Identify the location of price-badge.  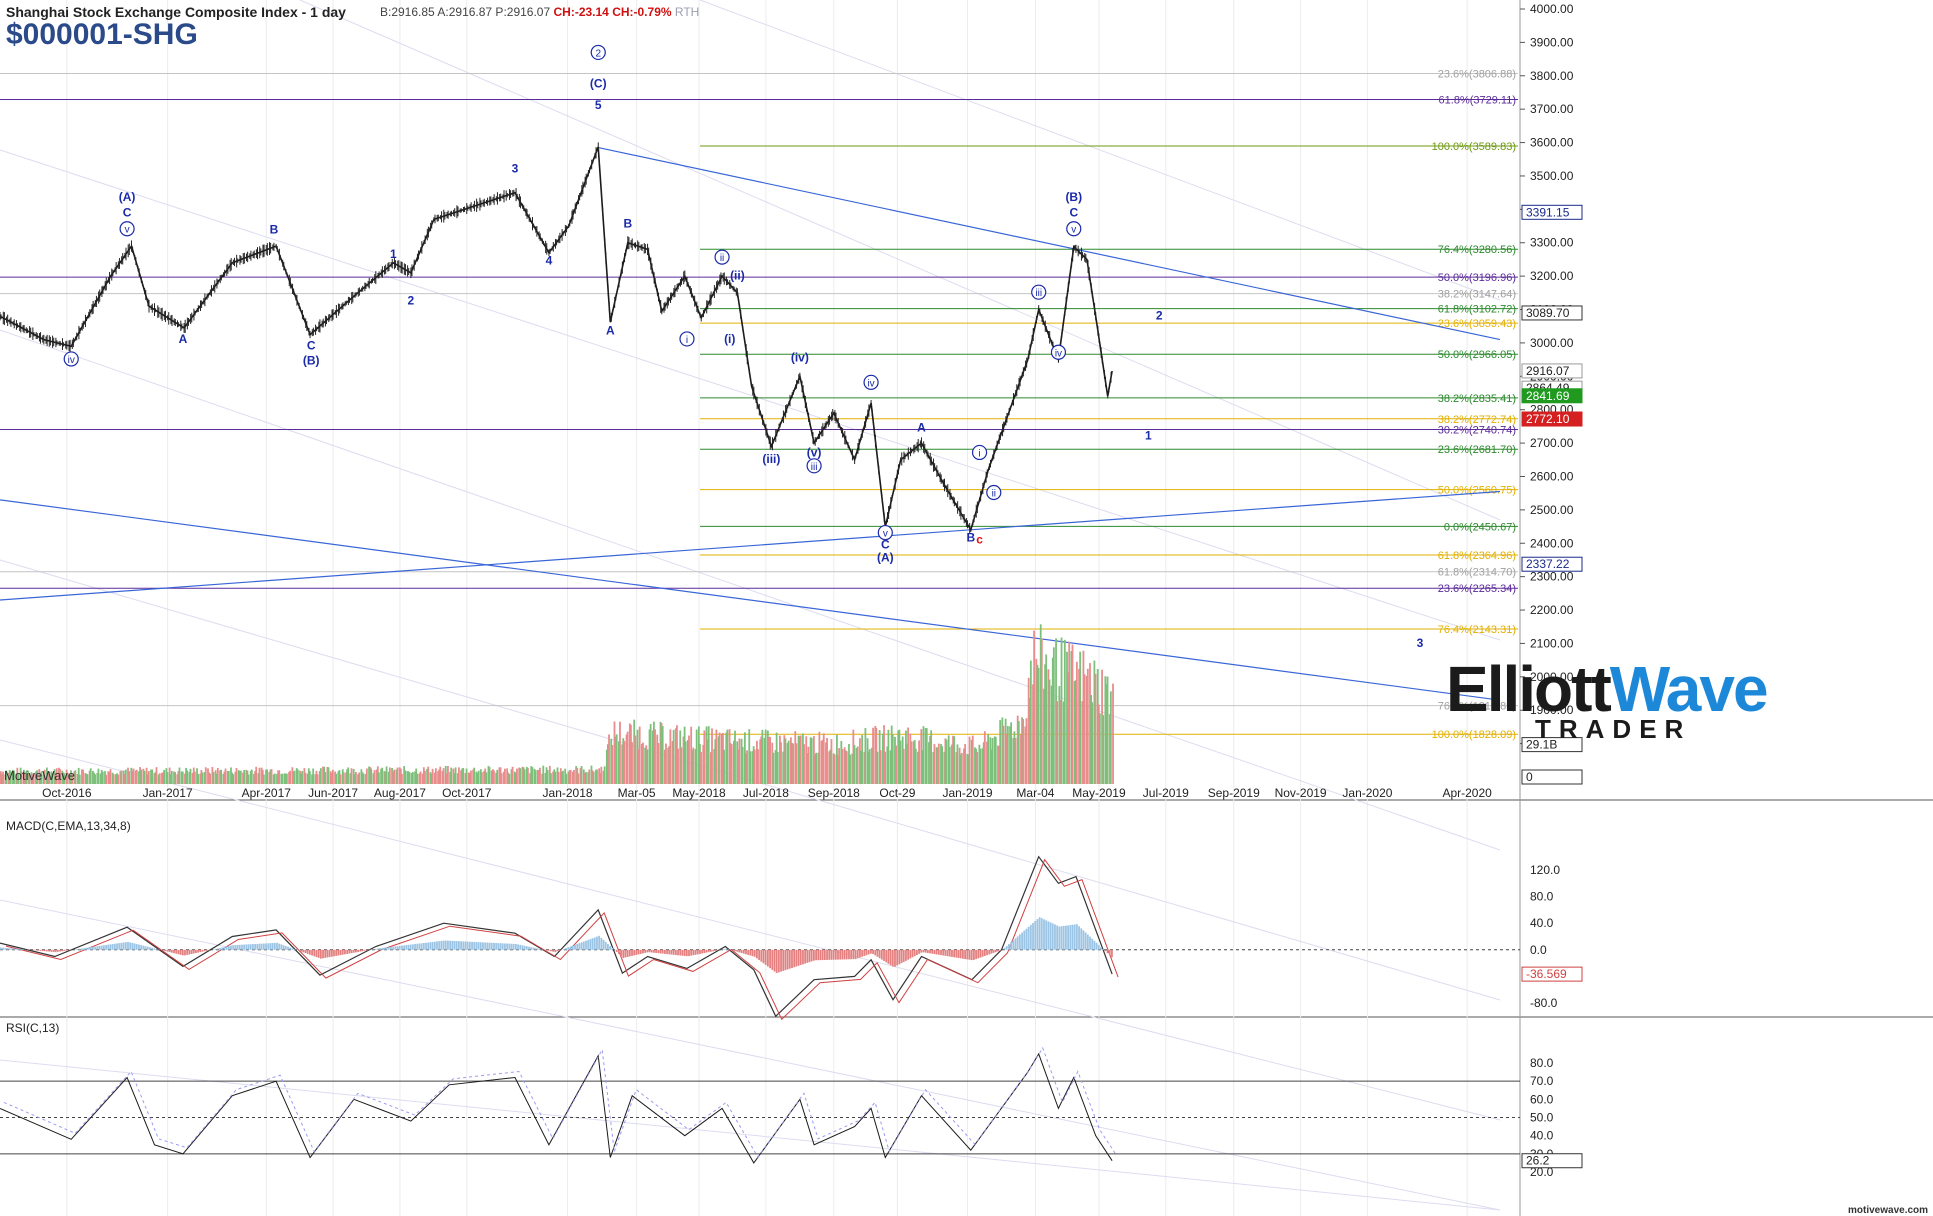
(1552, 313).